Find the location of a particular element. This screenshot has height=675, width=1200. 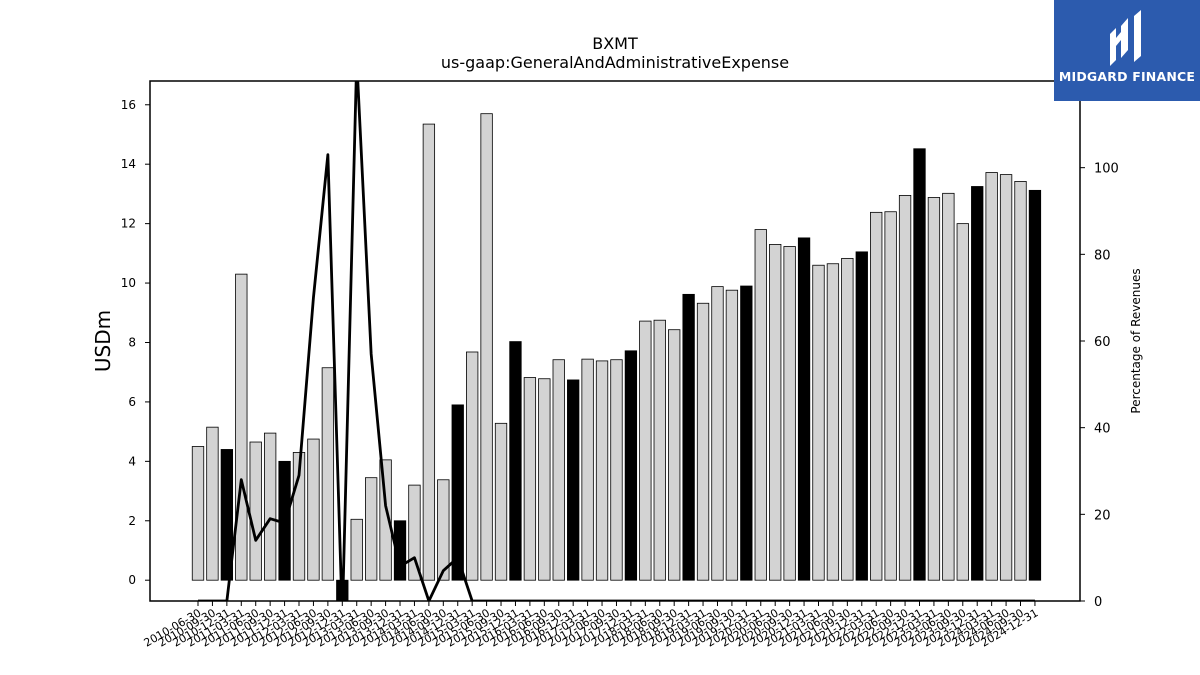

y2-axis-label: Percentage of Revenues is located at coordinates (1136, 340).